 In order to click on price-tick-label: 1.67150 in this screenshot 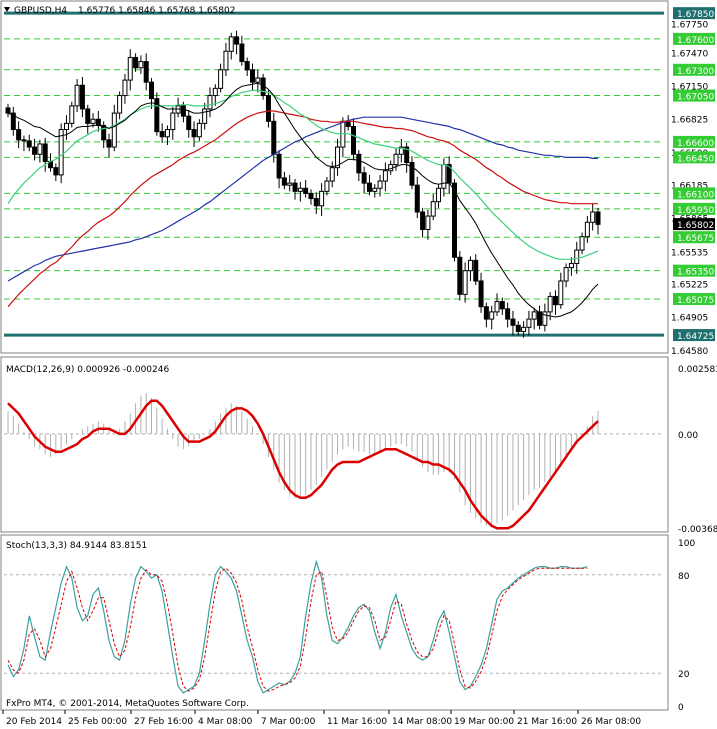, I will do `click(689, 87)`.